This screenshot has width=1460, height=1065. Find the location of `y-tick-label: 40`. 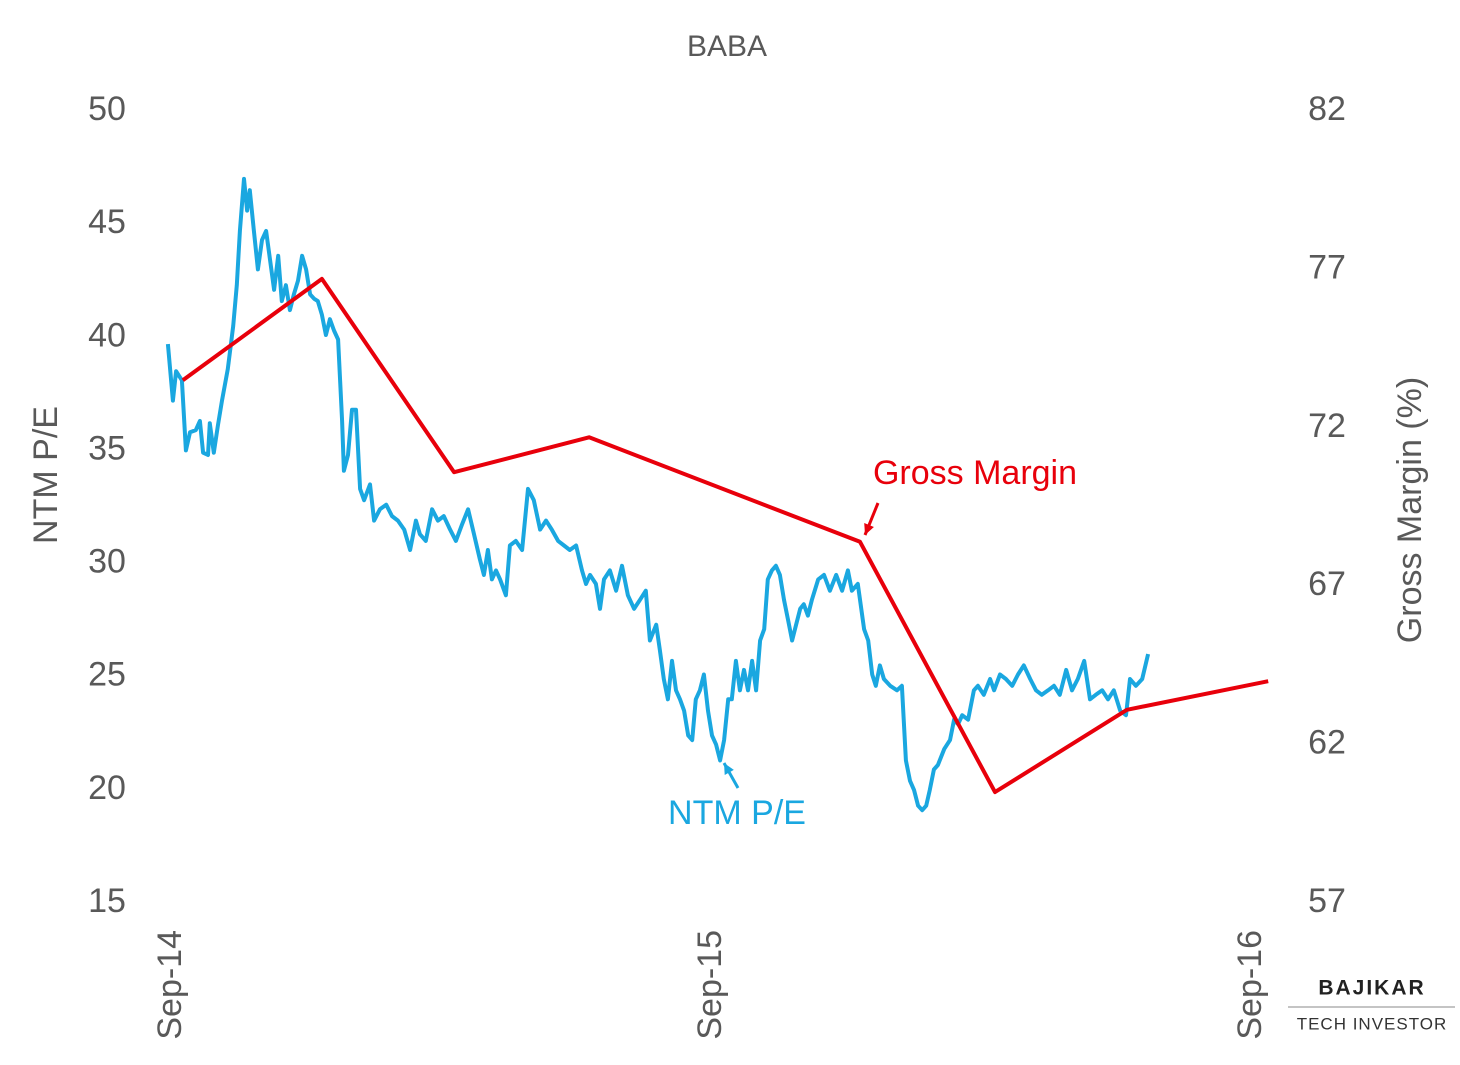

y-tick-label: 40 is located at coordinates (107, 335).